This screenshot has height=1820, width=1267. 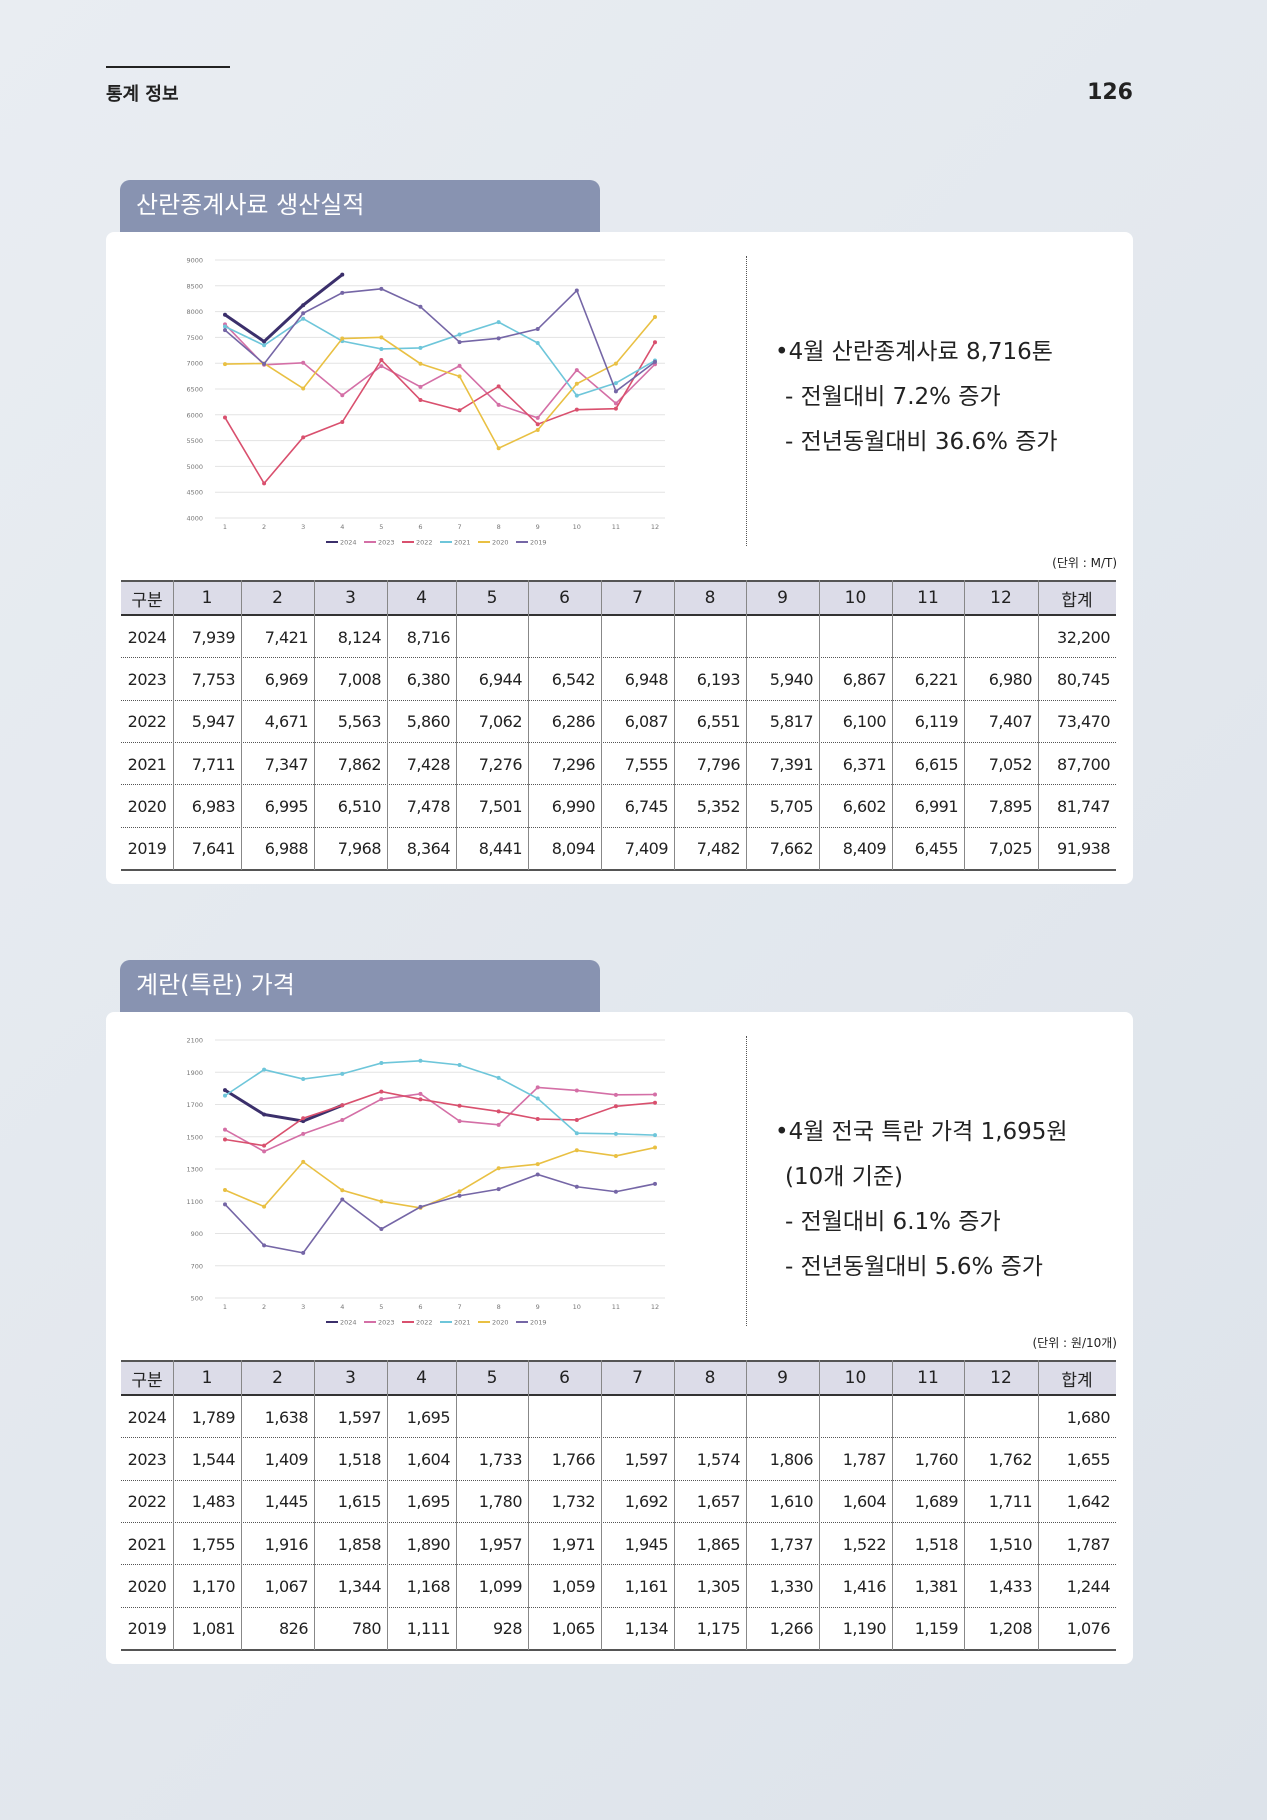 I want to click on table-cell: 8,409, so click(x=864, y=849).